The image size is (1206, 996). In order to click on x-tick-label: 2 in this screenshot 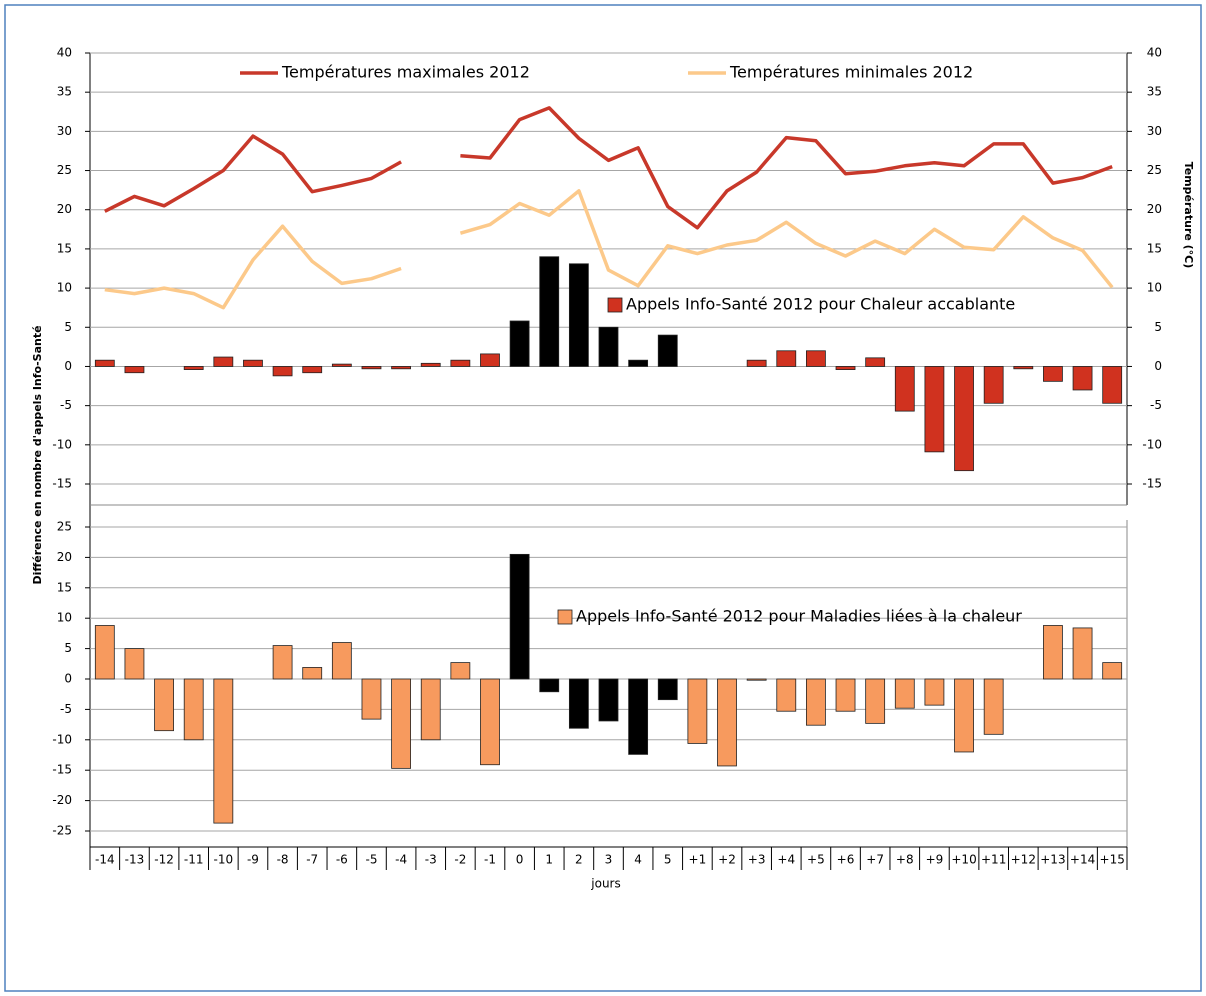, I will do `click(579, 860)`.